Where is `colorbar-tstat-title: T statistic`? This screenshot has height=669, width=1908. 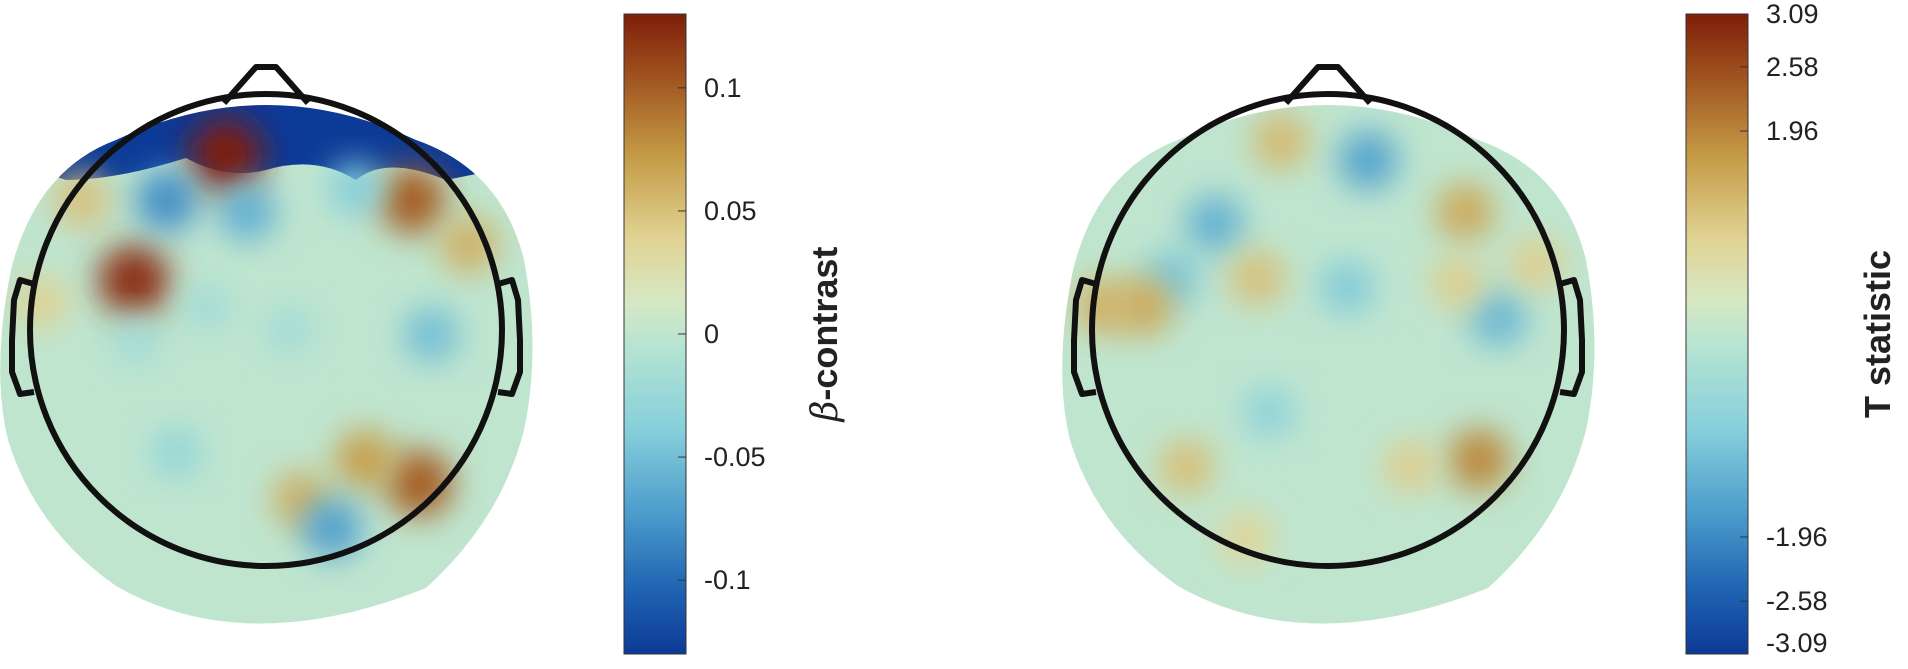
colorbar-tstat-title: T statistic is located at coordinates (1877, 334).